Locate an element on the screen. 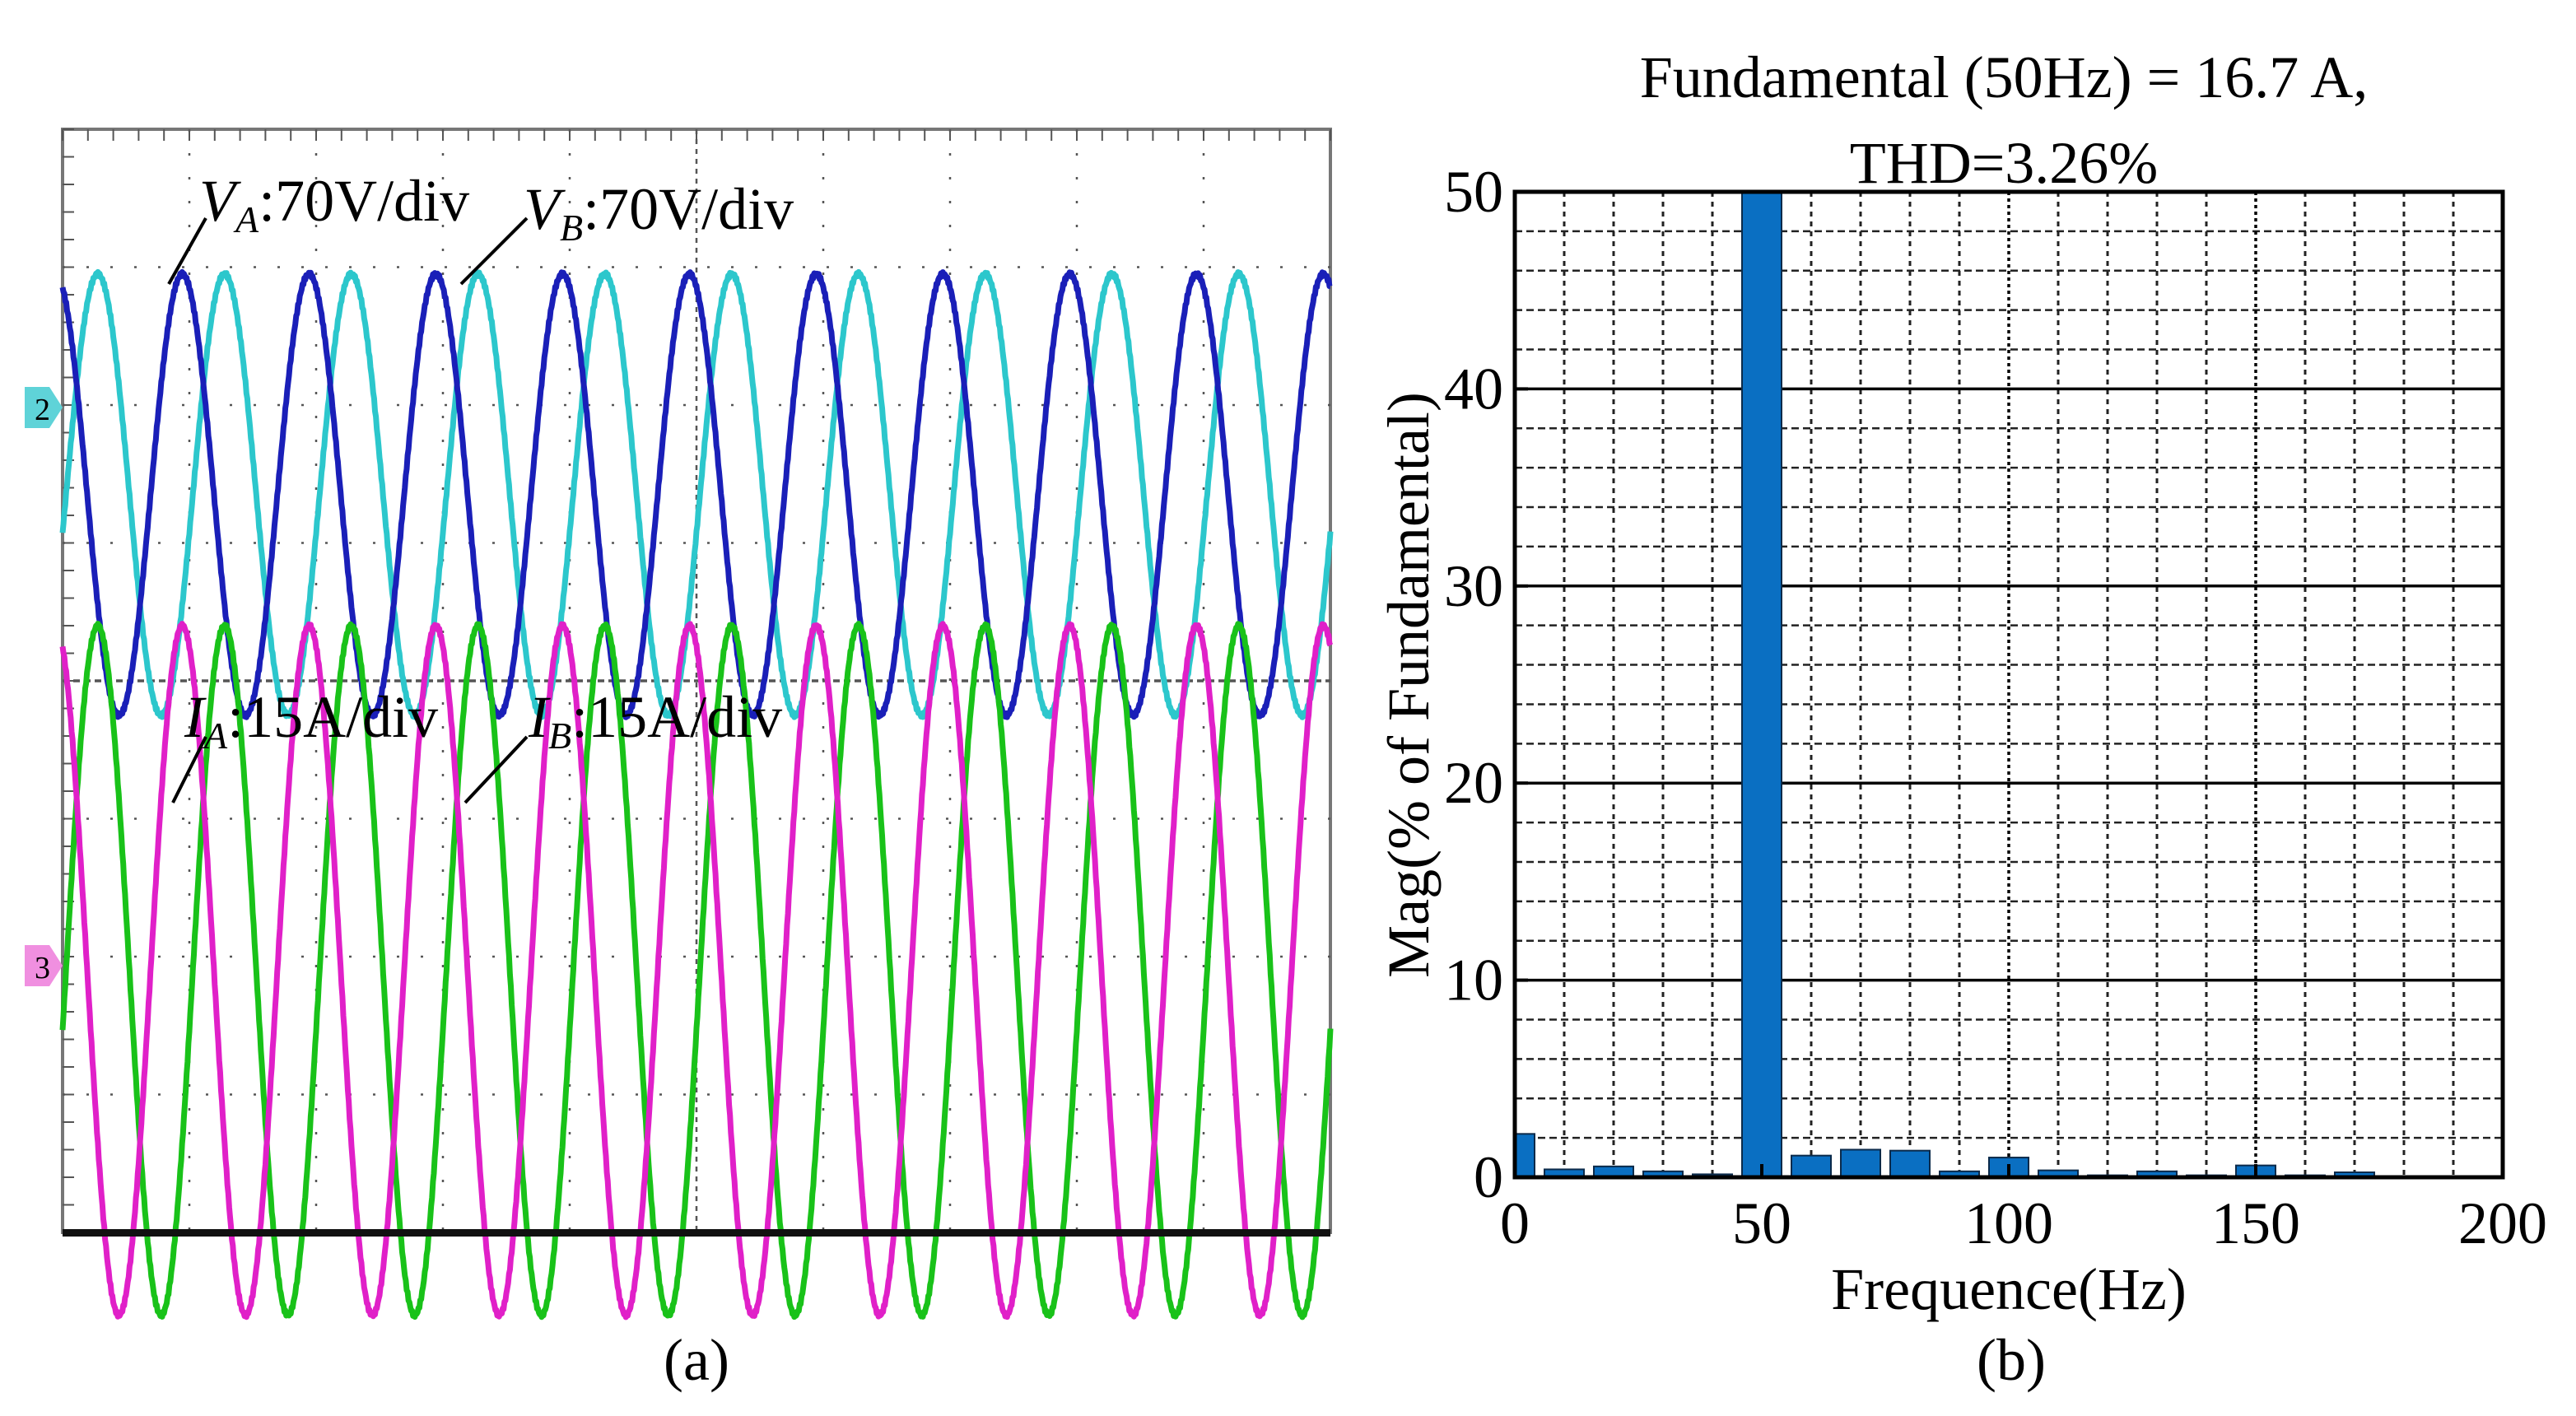 The height and width of the screenshot is (1416, 2576). bar-50hz is located at coordinates (1761, 684).